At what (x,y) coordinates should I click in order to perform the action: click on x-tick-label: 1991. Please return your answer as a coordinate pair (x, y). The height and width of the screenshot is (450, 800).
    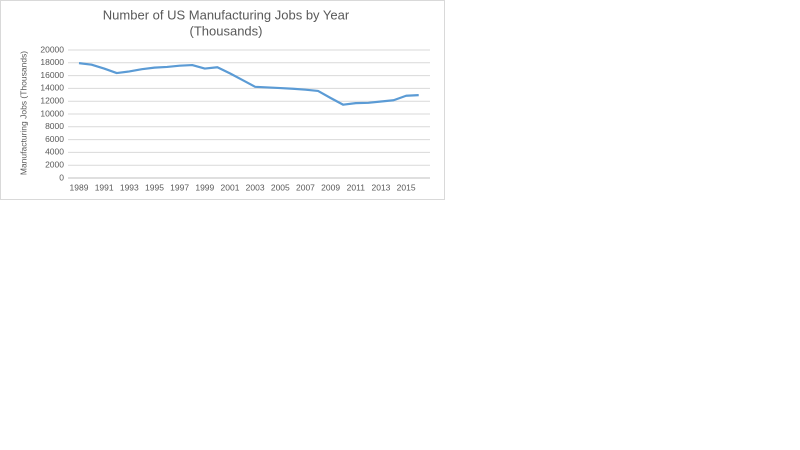
    Looking at the image, I should click on (104, 187).